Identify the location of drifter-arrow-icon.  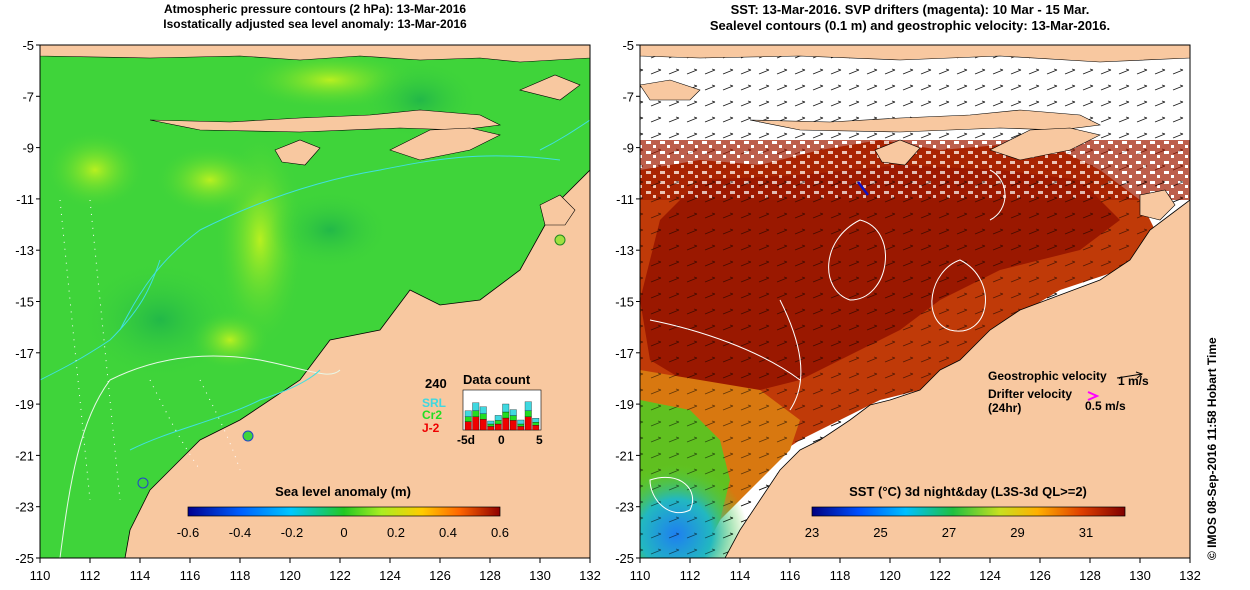
(1093, 396).